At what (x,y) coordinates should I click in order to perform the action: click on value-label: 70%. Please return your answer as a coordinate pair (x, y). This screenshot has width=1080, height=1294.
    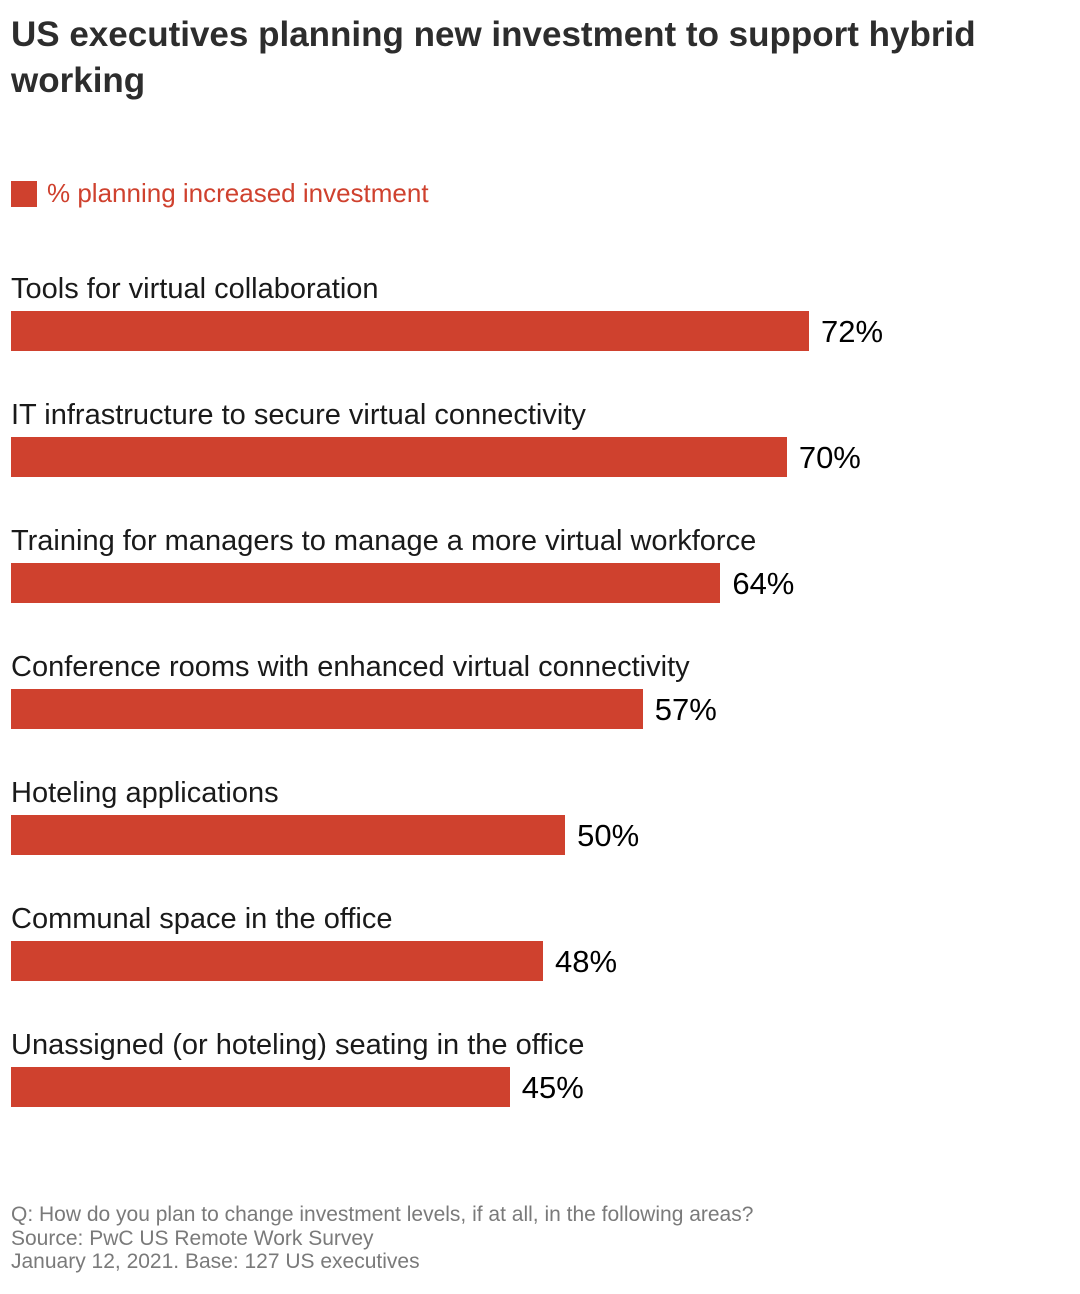
    Looking at the image, I should click on (829, 457).